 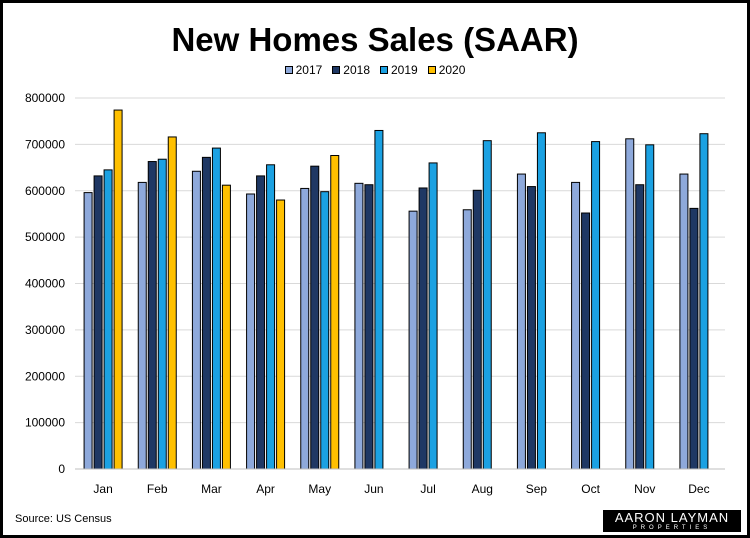 What do you see at coordinates (45, 98) in the screenshot?
I see `y-tick-label: 800000` at bounding box center [45, 98].